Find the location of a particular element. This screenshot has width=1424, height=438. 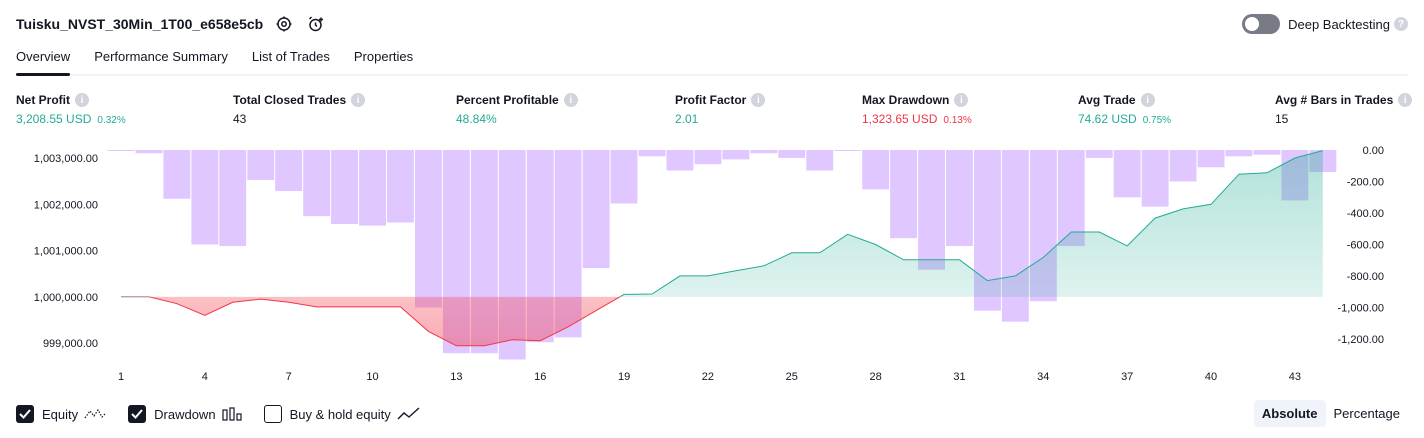

legend-drawdown: Drawdown is located at coordinates (185, 414).